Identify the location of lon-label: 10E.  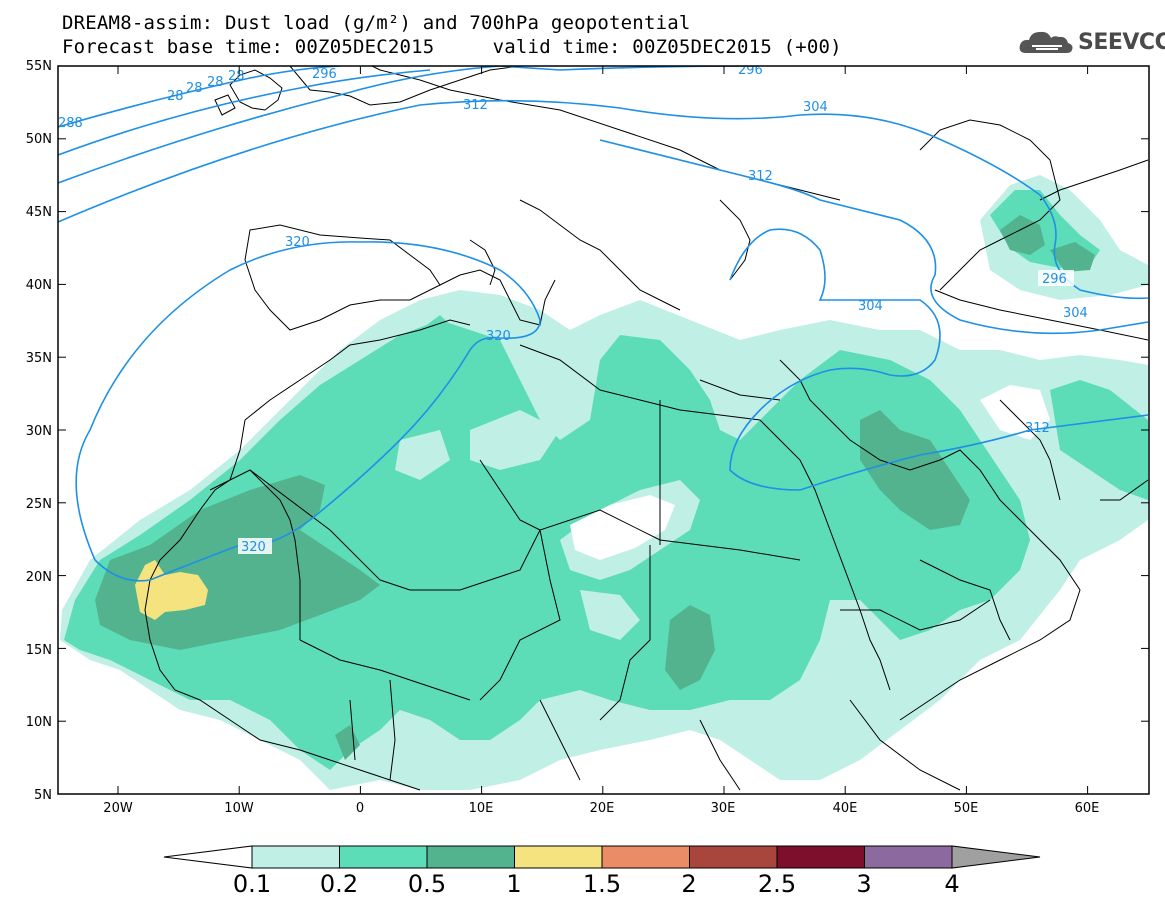
(481, 808).